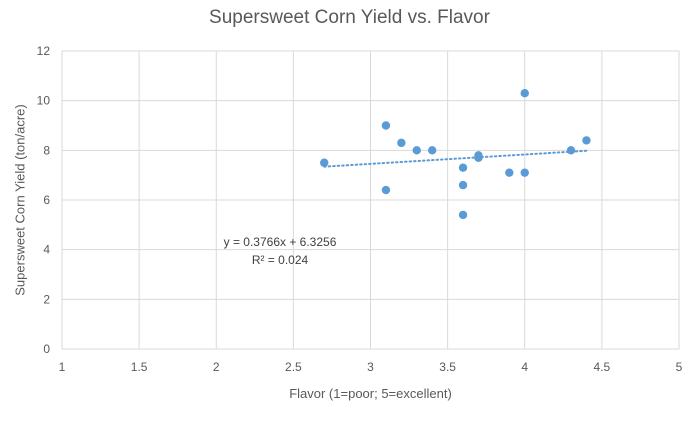 The width and height of the screenshot is (699, 428). What do you see at coordinates (280, 260) in the screenshot?
I see `trendline-r-squared: R² = 0.024` at bounding box center [280, 260].